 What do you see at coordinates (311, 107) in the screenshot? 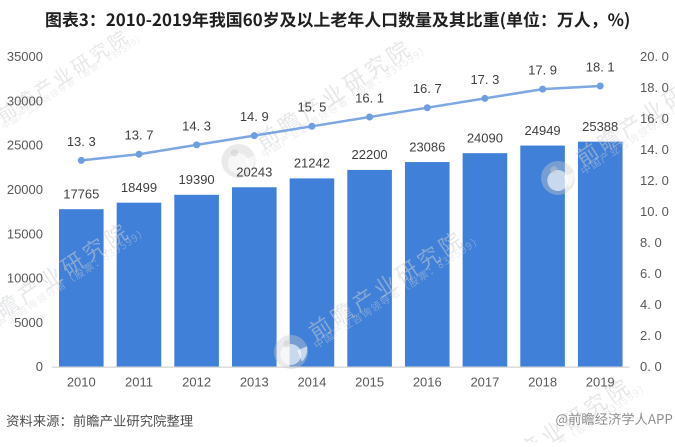
I see `svg-text: 15. 5` at bounding box center [311, 107].